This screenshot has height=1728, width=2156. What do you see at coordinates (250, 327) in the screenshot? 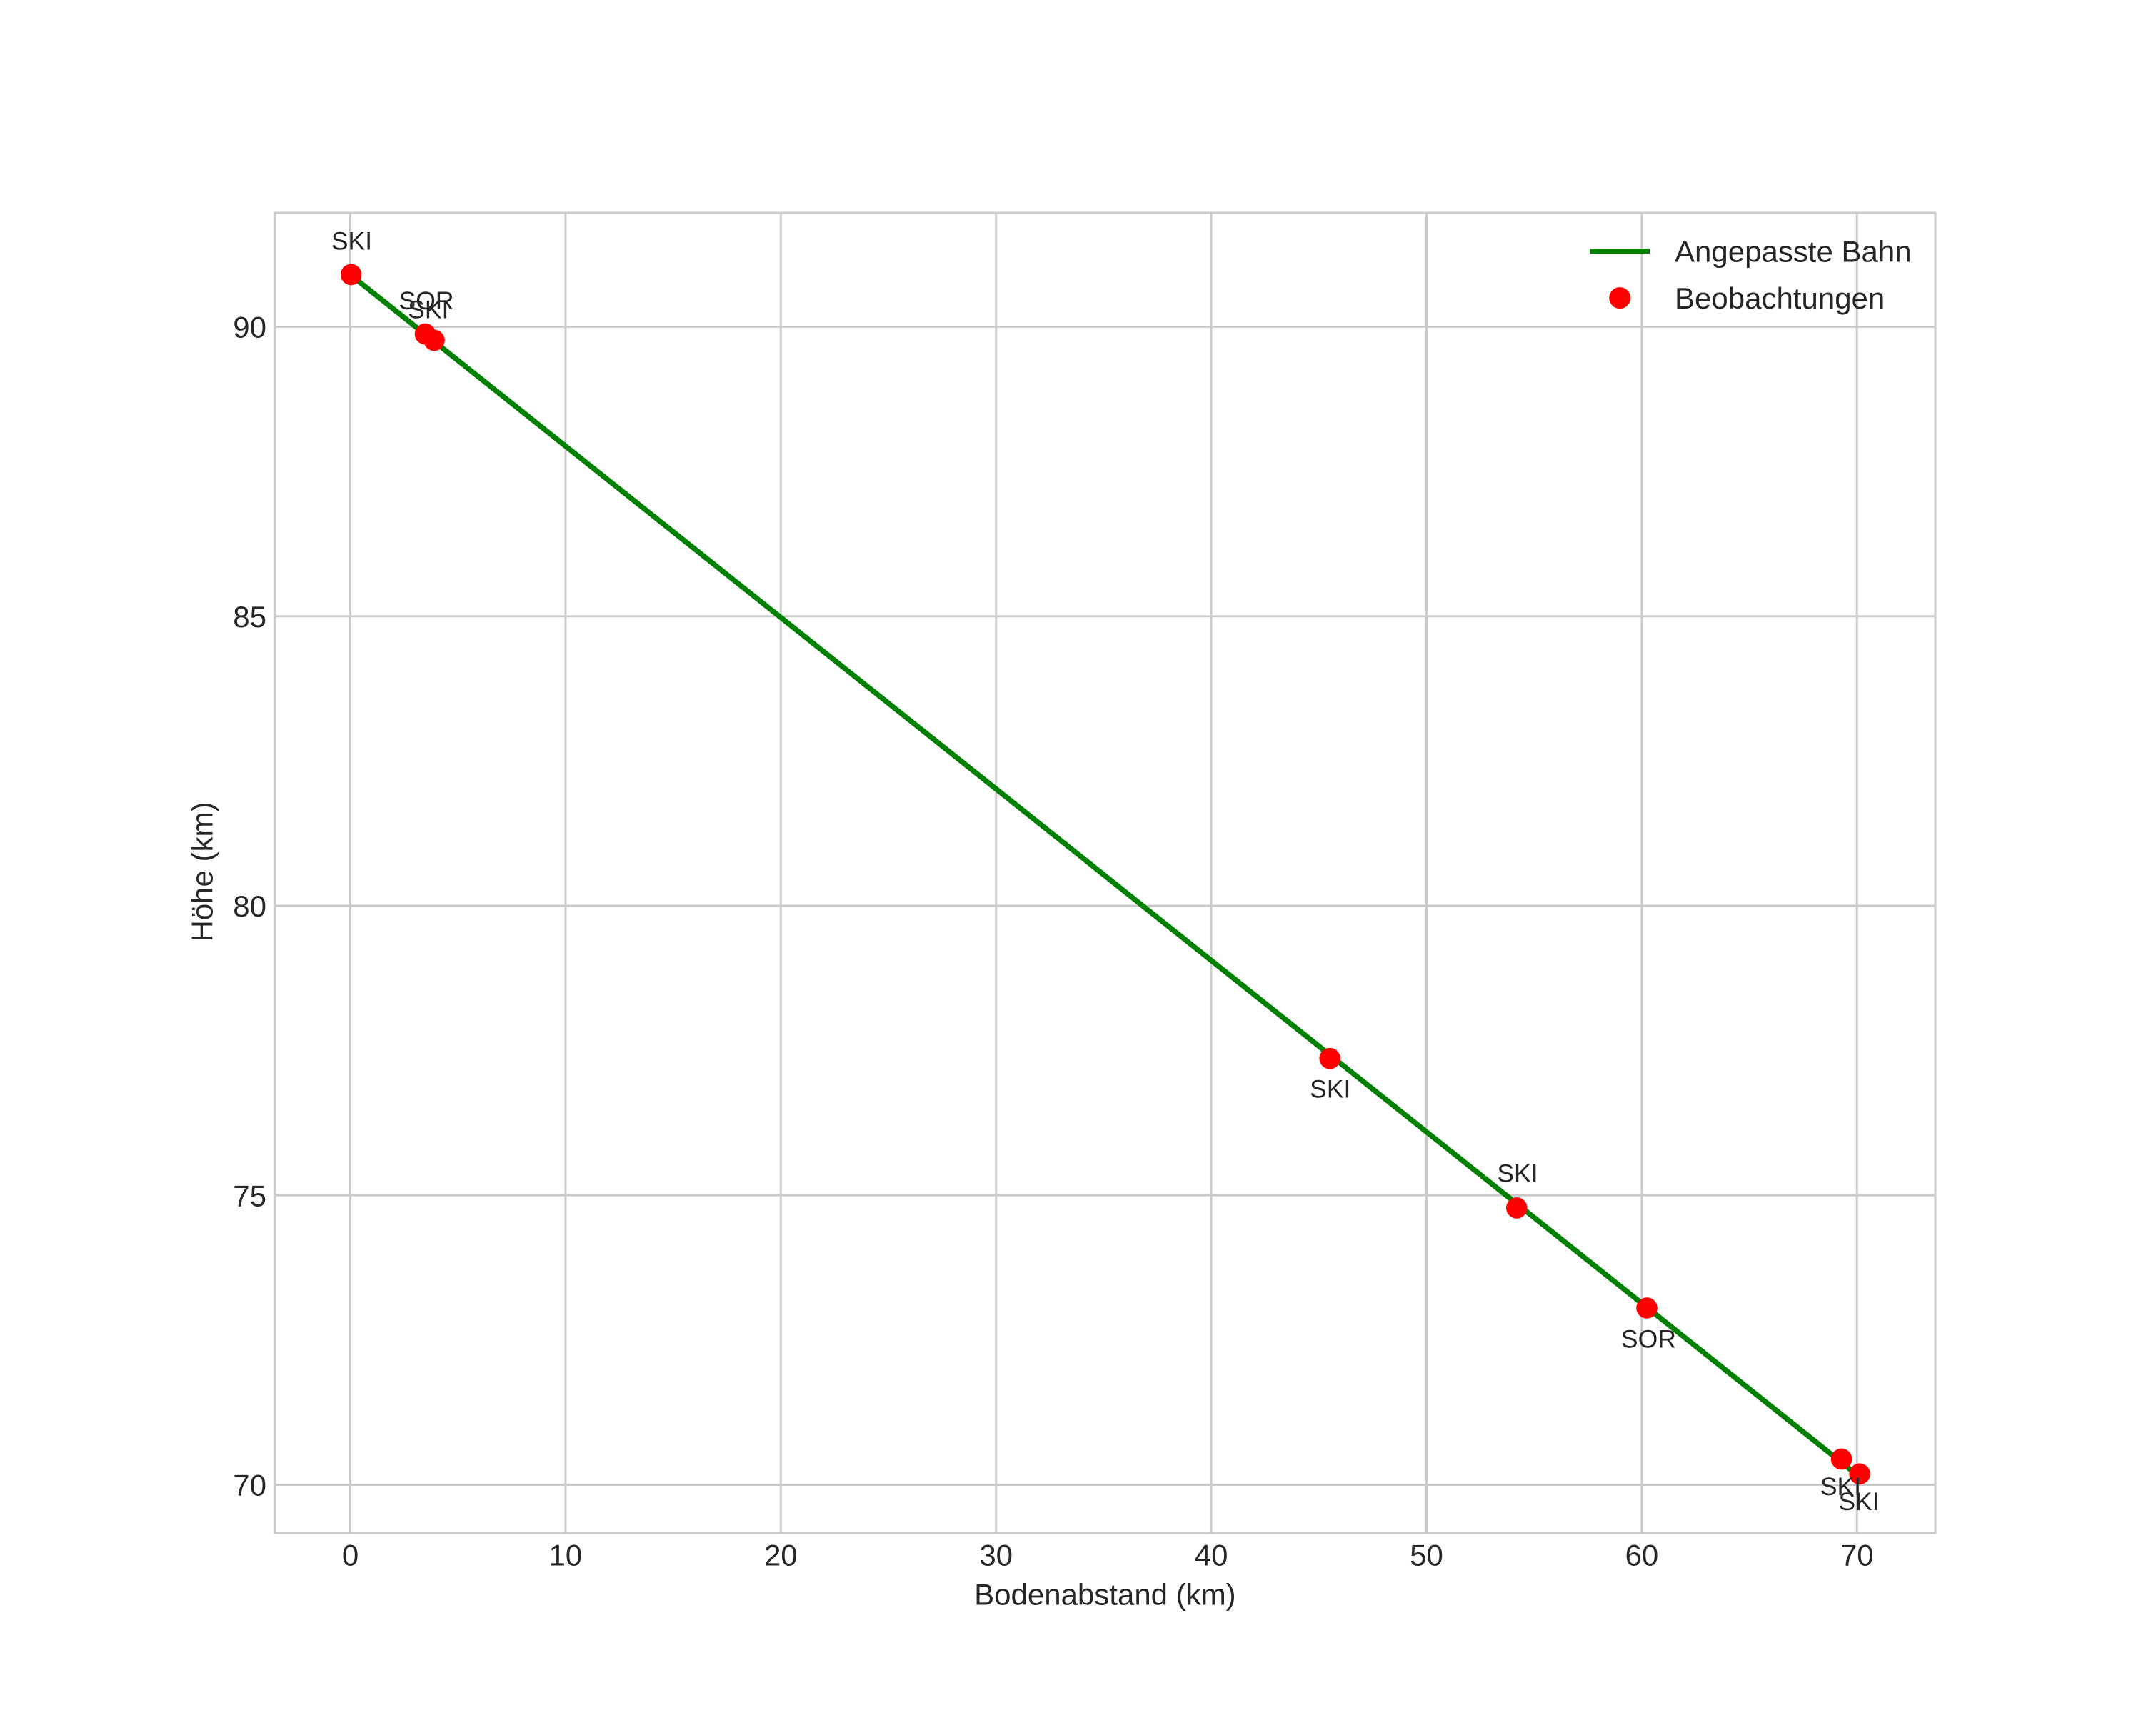
I see `svg-text: 90` at bounding box center [250, 327].